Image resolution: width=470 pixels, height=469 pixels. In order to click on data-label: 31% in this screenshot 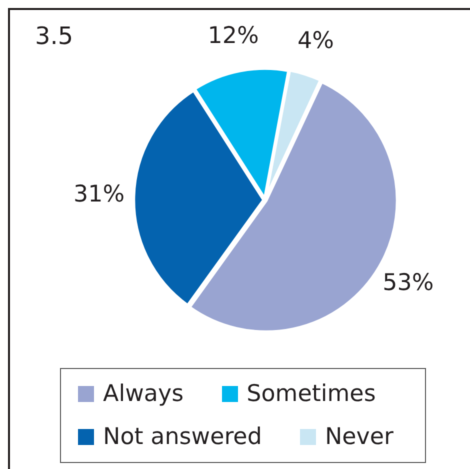, I will do `click(99, 194)`.